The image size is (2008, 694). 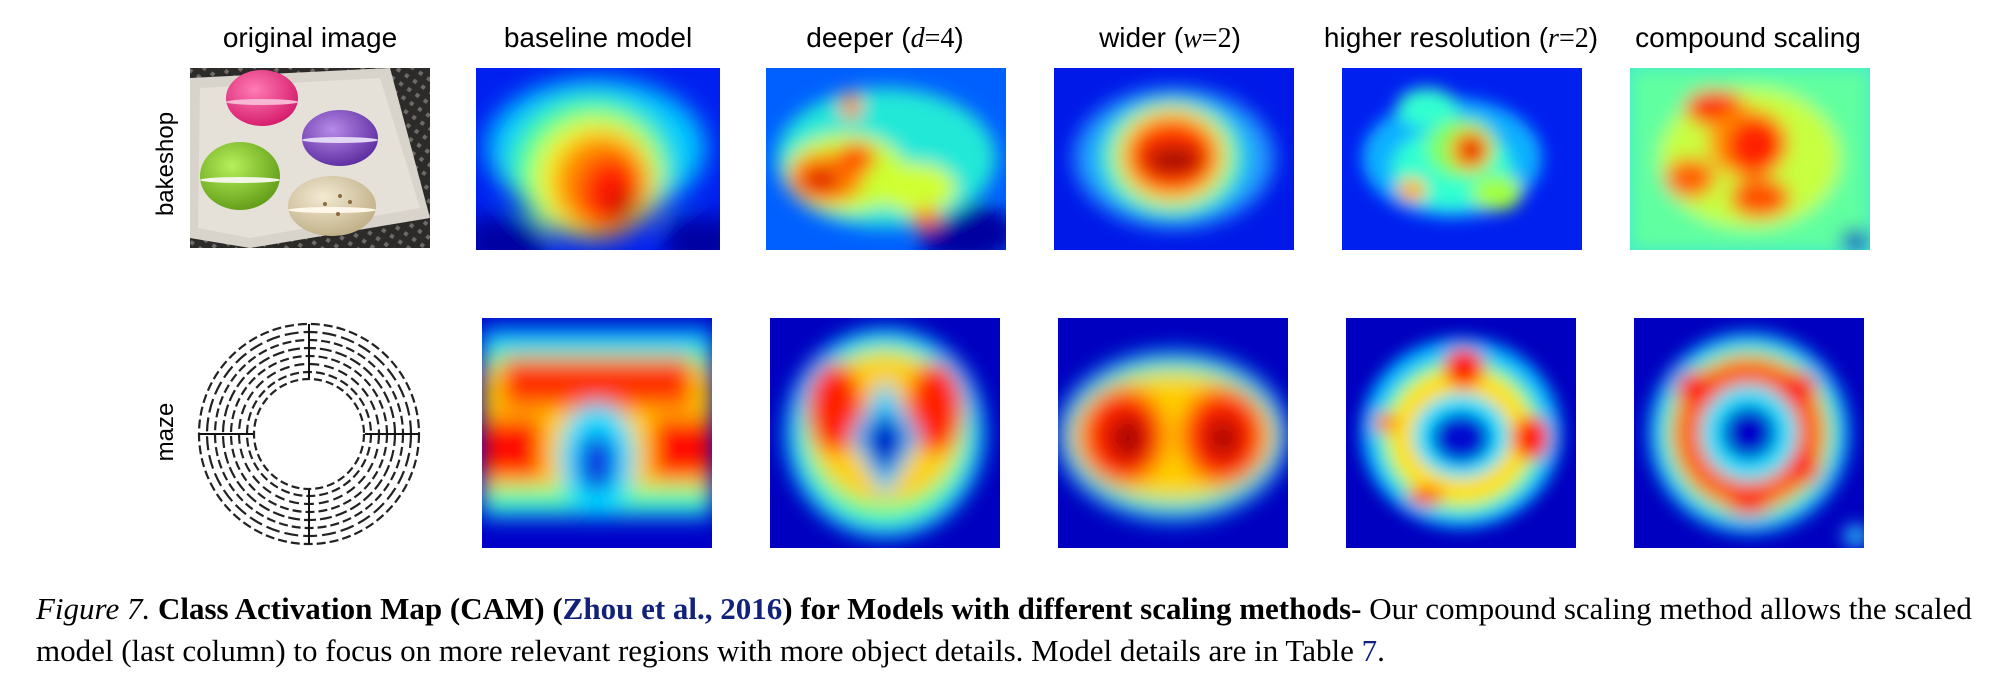 What do you see at coordinates (1381, 650) in the screenshot?
I see `caption-end: .` at bounding box center [1381, 650].